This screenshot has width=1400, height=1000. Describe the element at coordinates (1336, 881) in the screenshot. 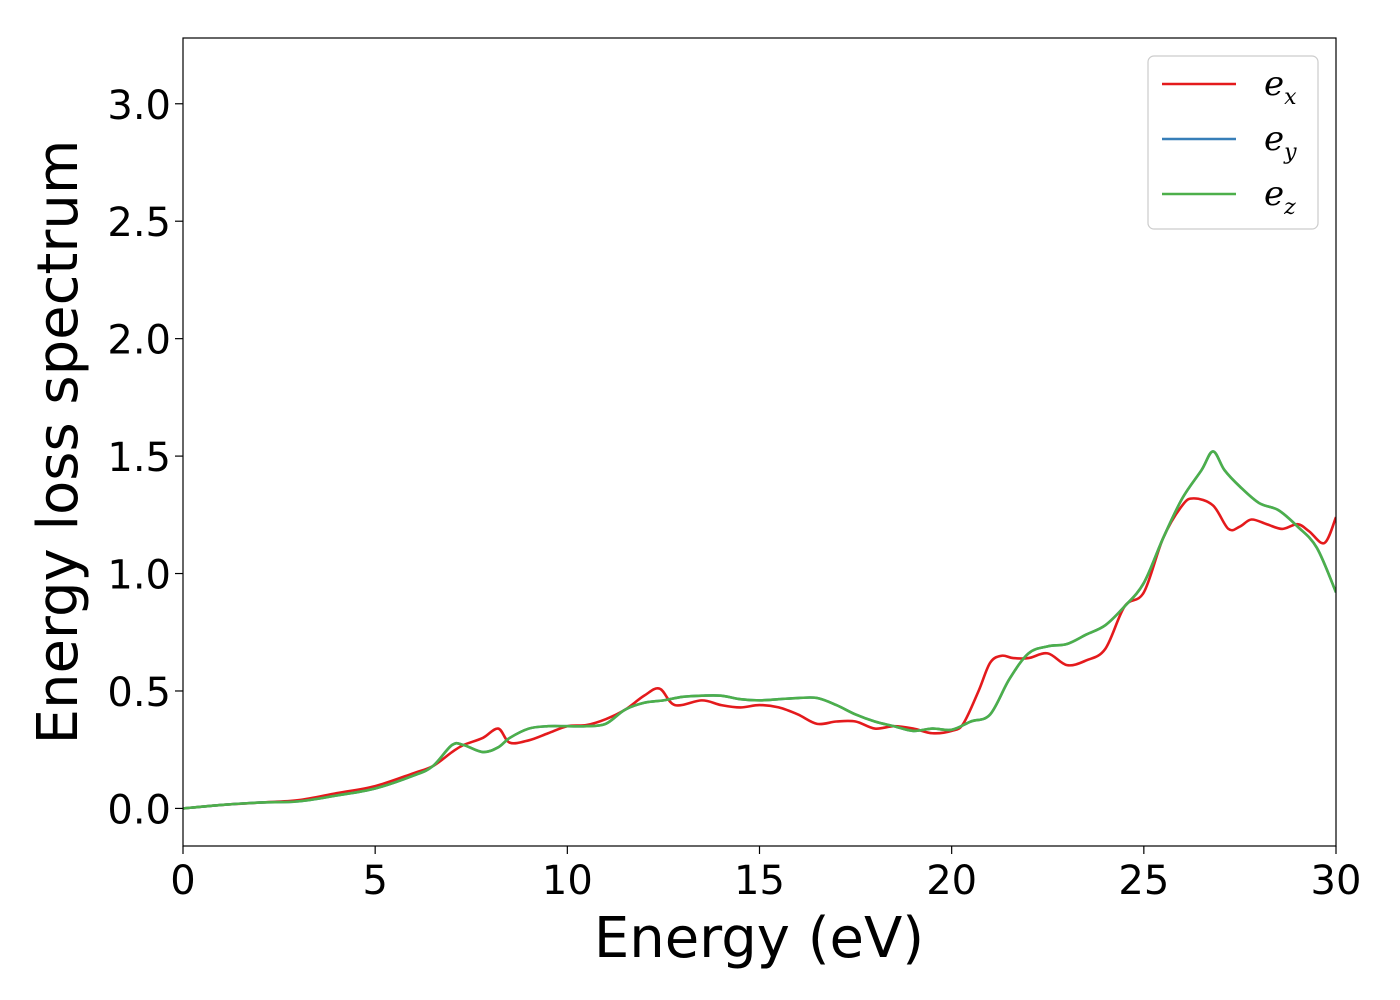

I see `x-tick-label: 30` at that location.